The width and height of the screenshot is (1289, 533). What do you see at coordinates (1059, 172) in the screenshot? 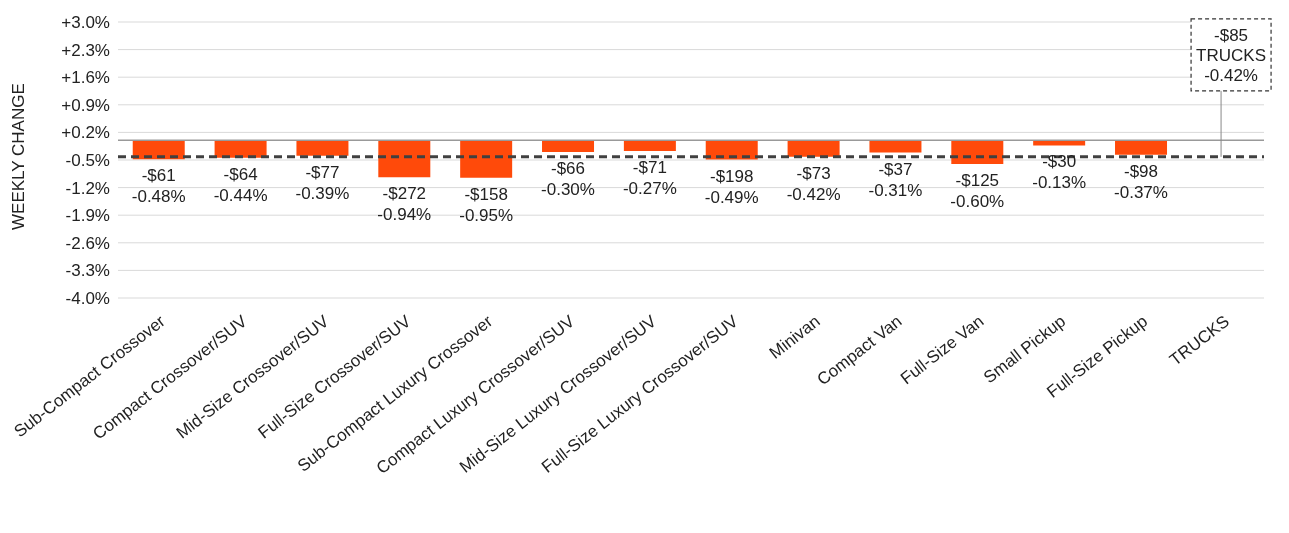
I see `data-label: -$30 -0.13%` at bounding box center [1059, 172].